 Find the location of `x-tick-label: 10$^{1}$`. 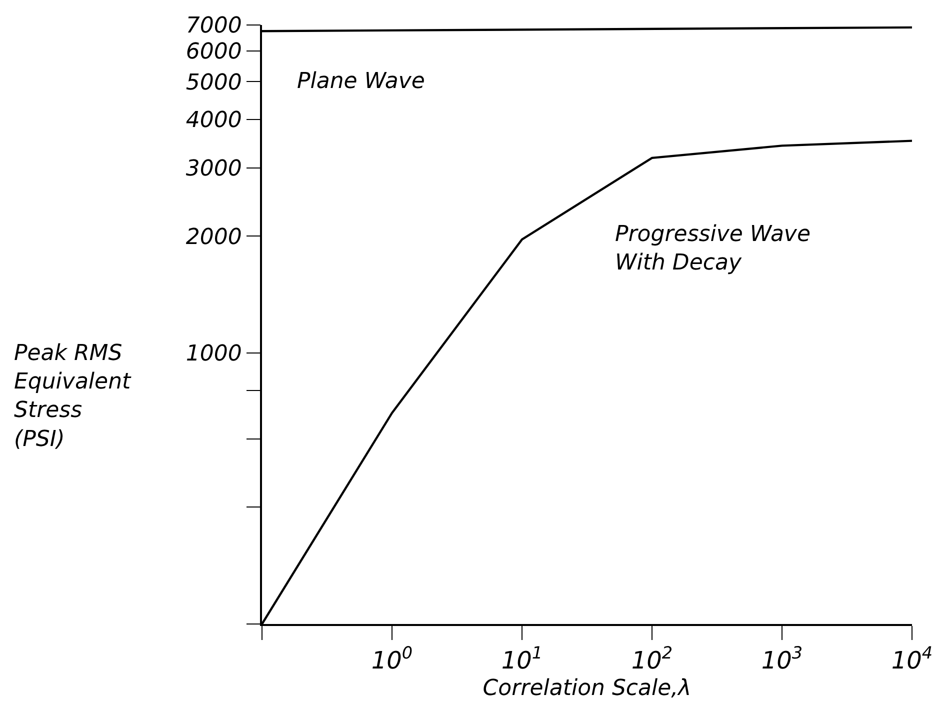

x-tick-label: 10$^{1}$ is located at coordinates (522, 658).